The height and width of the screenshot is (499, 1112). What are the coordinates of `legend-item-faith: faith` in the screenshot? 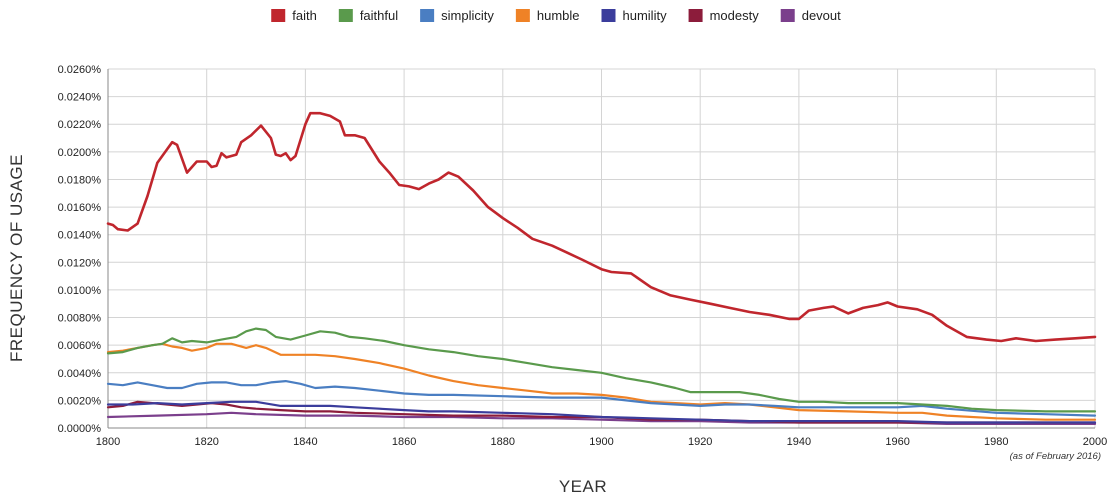 It's located at (294, 15).